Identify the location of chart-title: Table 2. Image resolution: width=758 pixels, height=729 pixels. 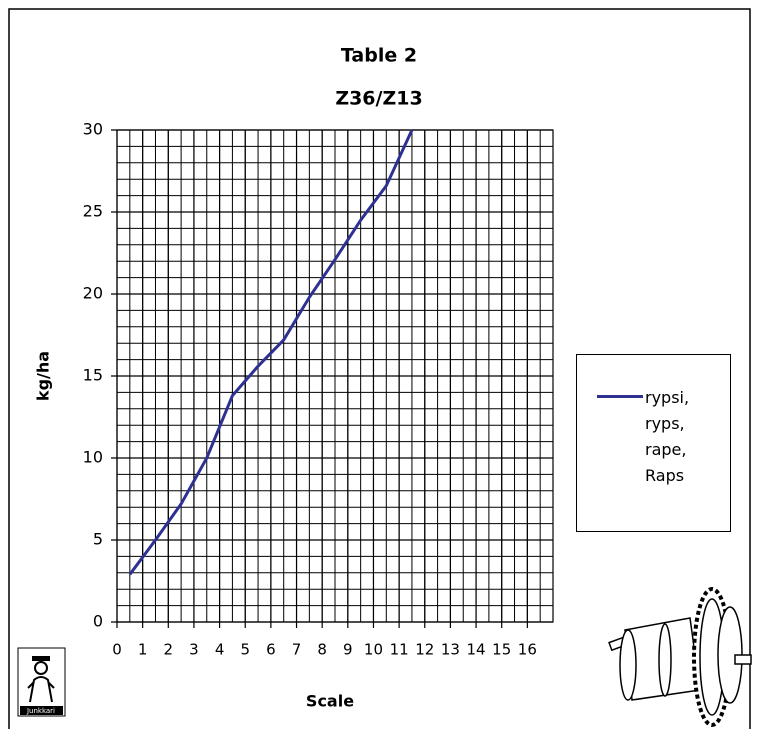
(379, 56).